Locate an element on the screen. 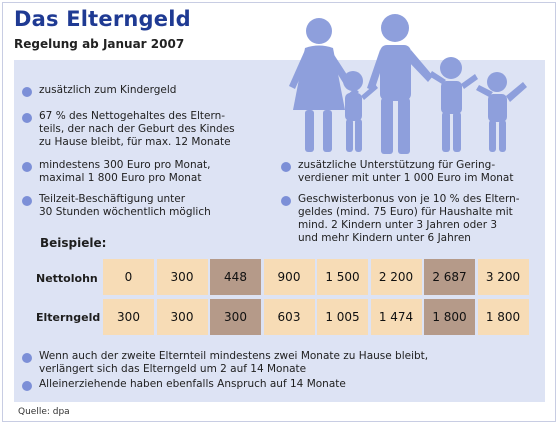 The height and width of the screenshot is (426, 558). table-cell: 2 687 is located at coordinates (449, 277).